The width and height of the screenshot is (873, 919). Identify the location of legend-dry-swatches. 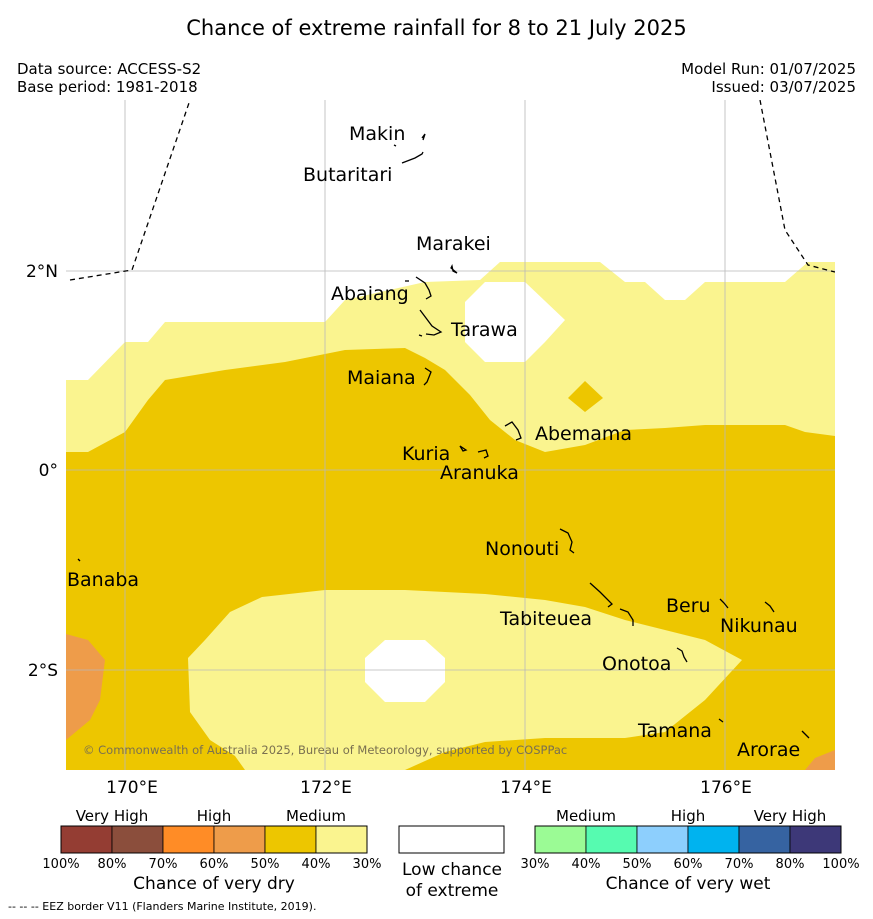
(214, 839).